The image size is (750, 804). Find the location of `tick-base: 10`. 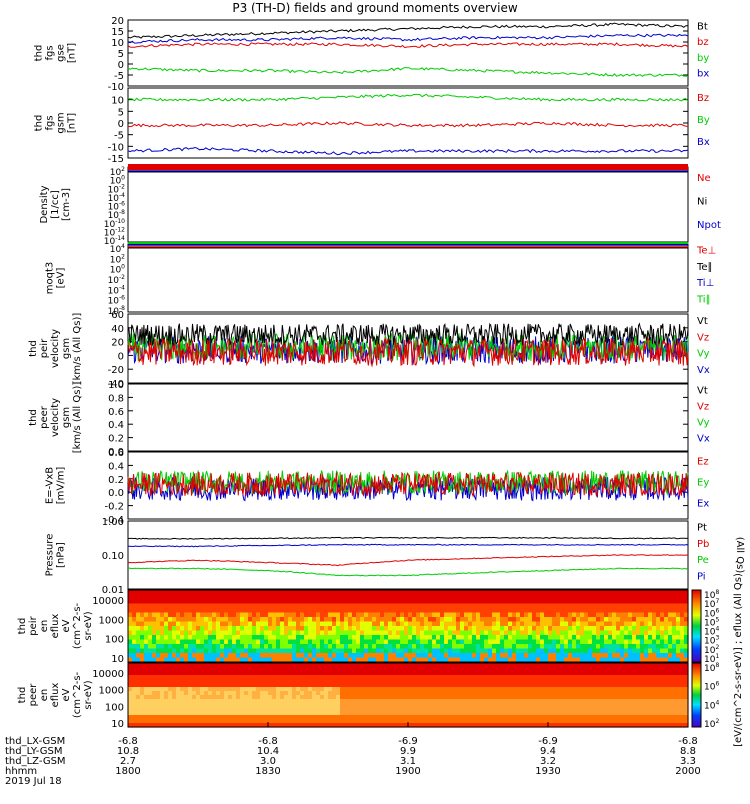

tick-base: 10 is located at coordinates (116, 173).